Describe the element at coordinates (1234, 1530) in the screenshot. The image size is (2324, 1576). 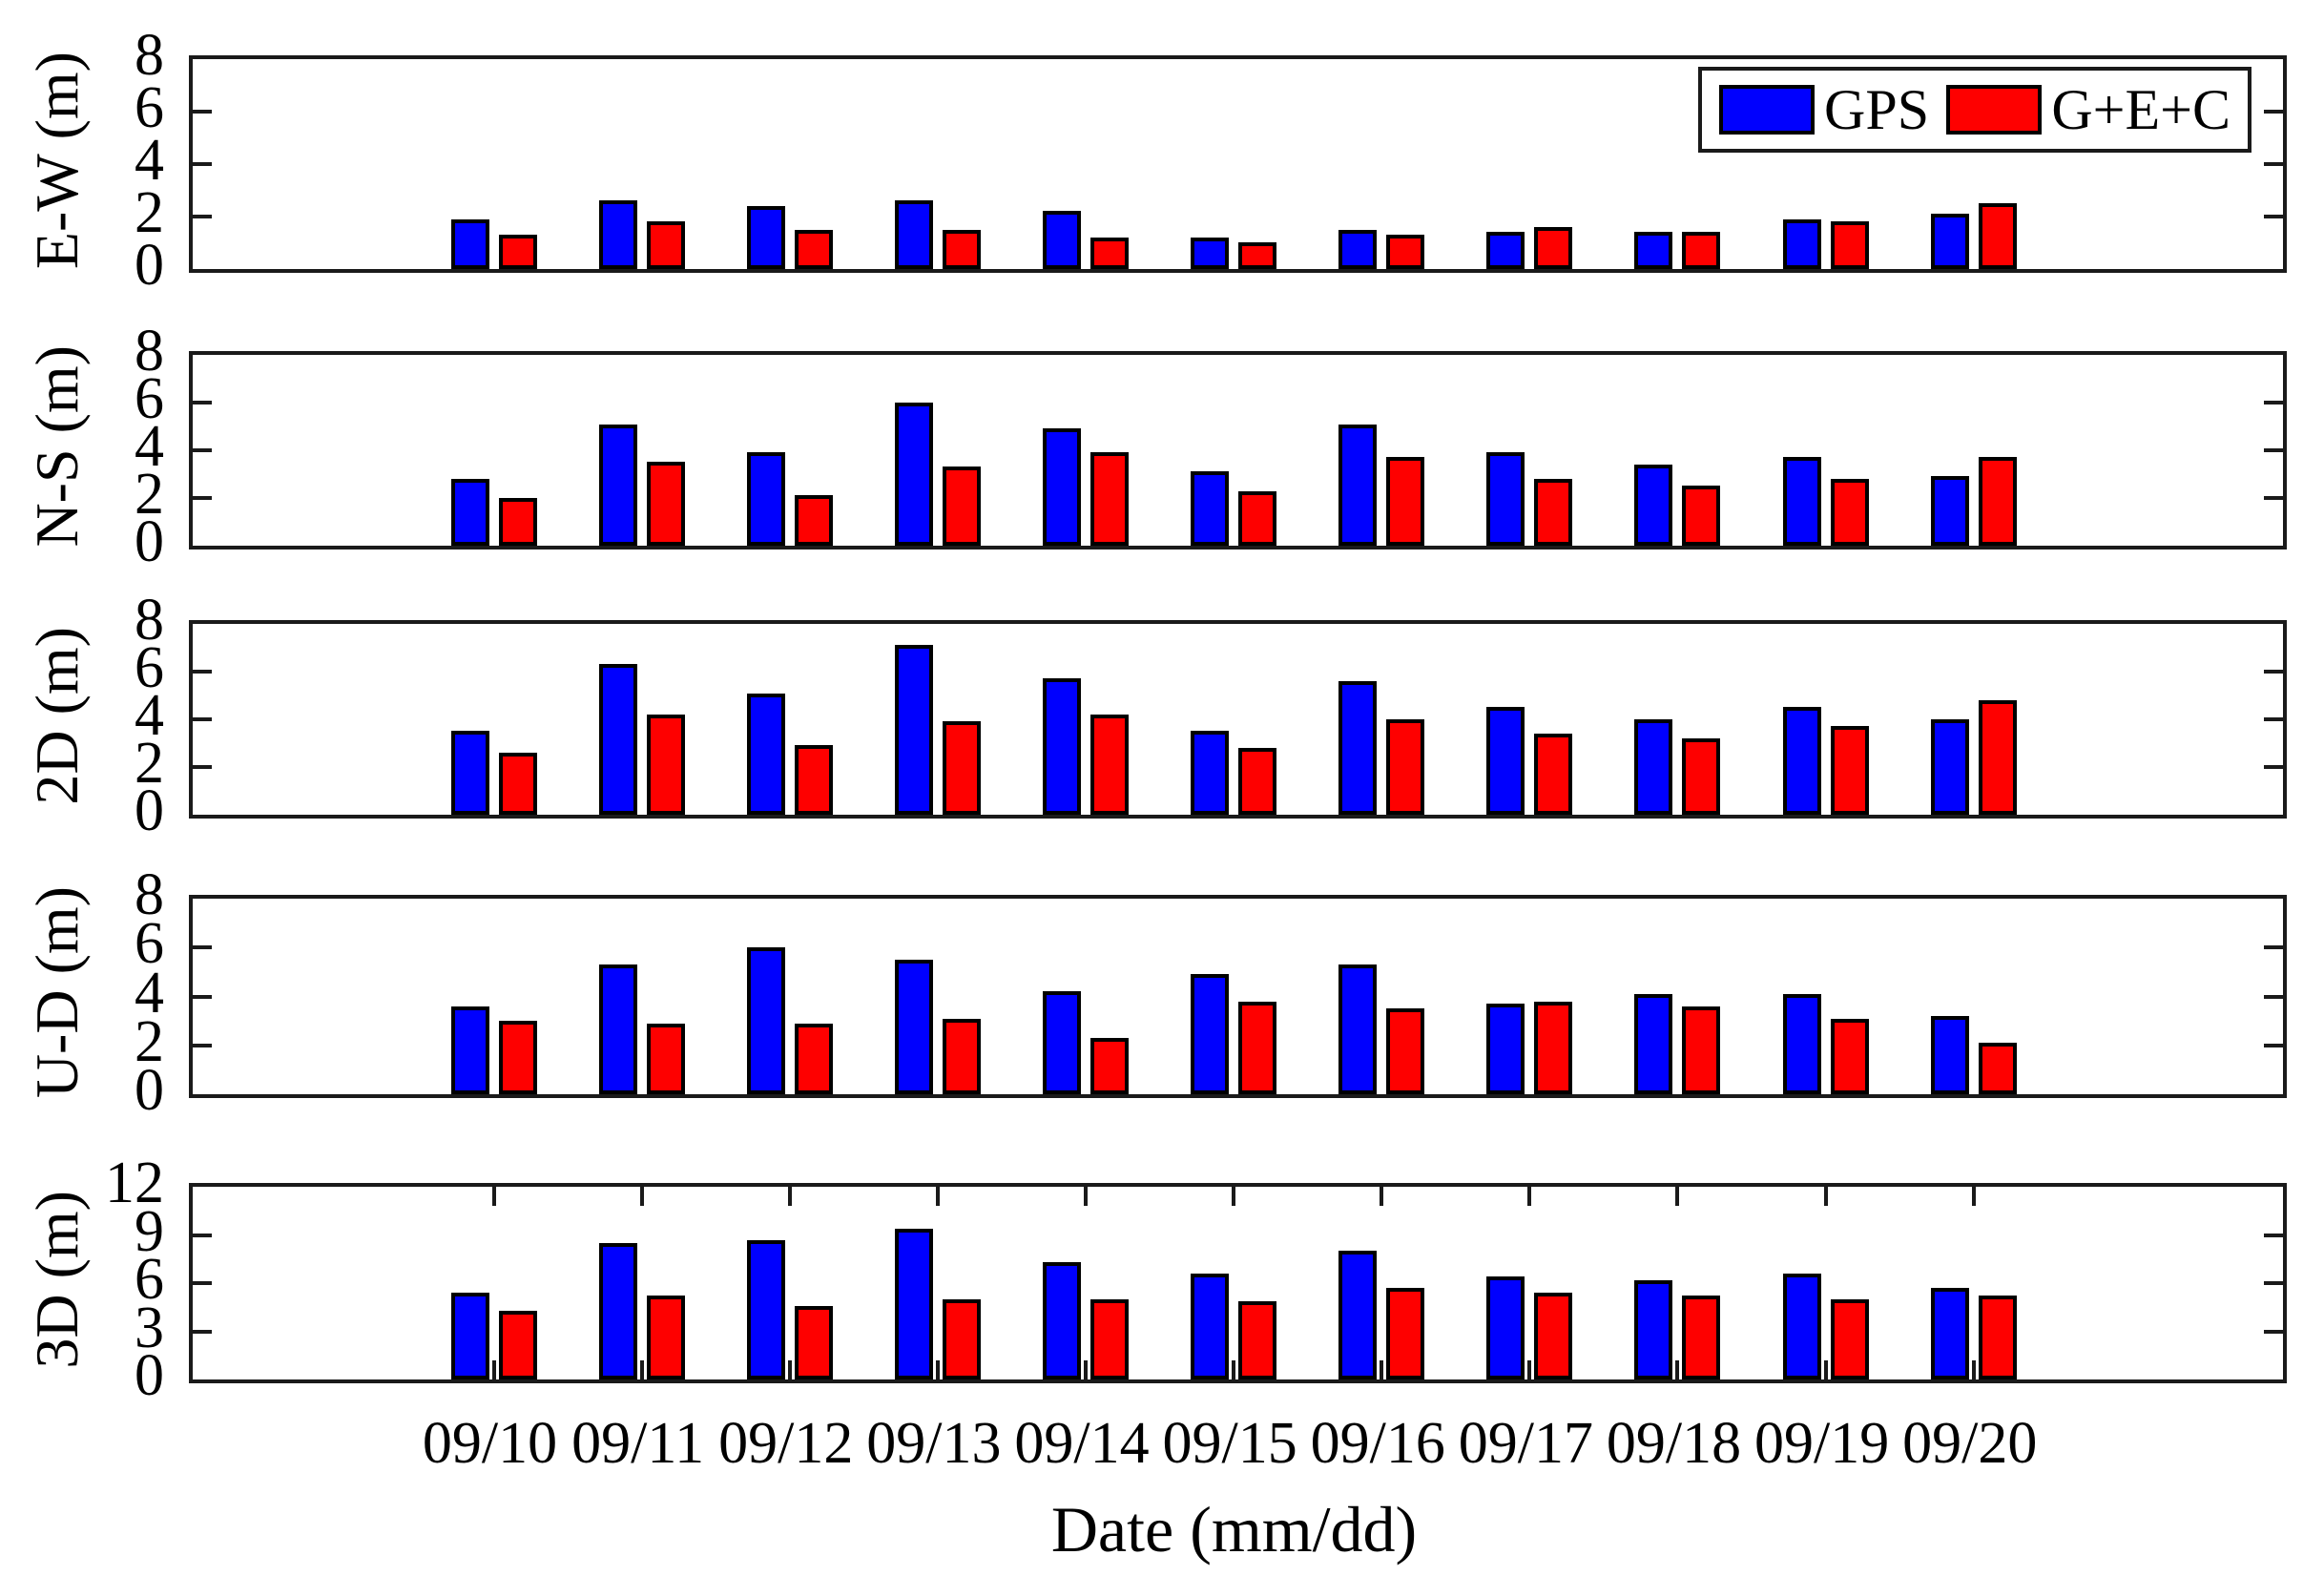
I see `x-axis-title: Date (mm/dd)` at that location.